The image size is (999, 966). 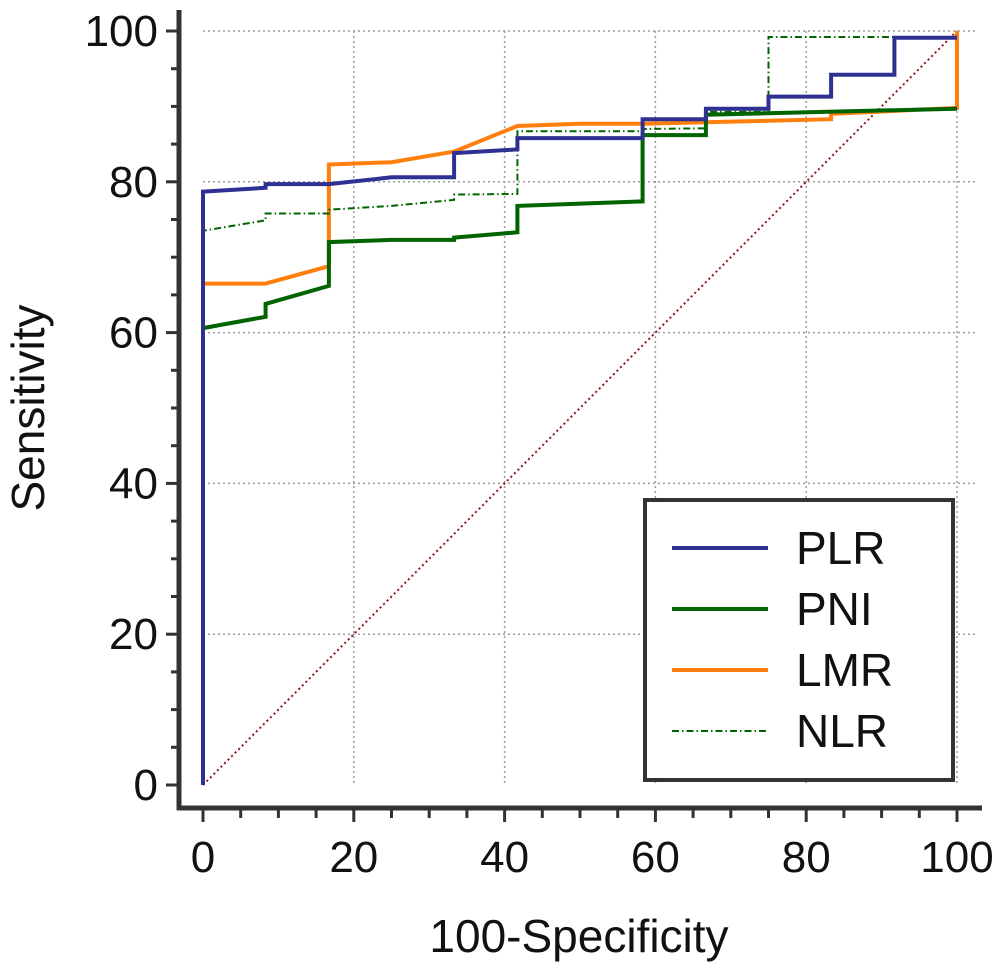 What do you see at coordinates (131, 408) in the screenshot?
I see `y-ticks: 0 20 40 60 80 100` at bounding box center [131, 408].